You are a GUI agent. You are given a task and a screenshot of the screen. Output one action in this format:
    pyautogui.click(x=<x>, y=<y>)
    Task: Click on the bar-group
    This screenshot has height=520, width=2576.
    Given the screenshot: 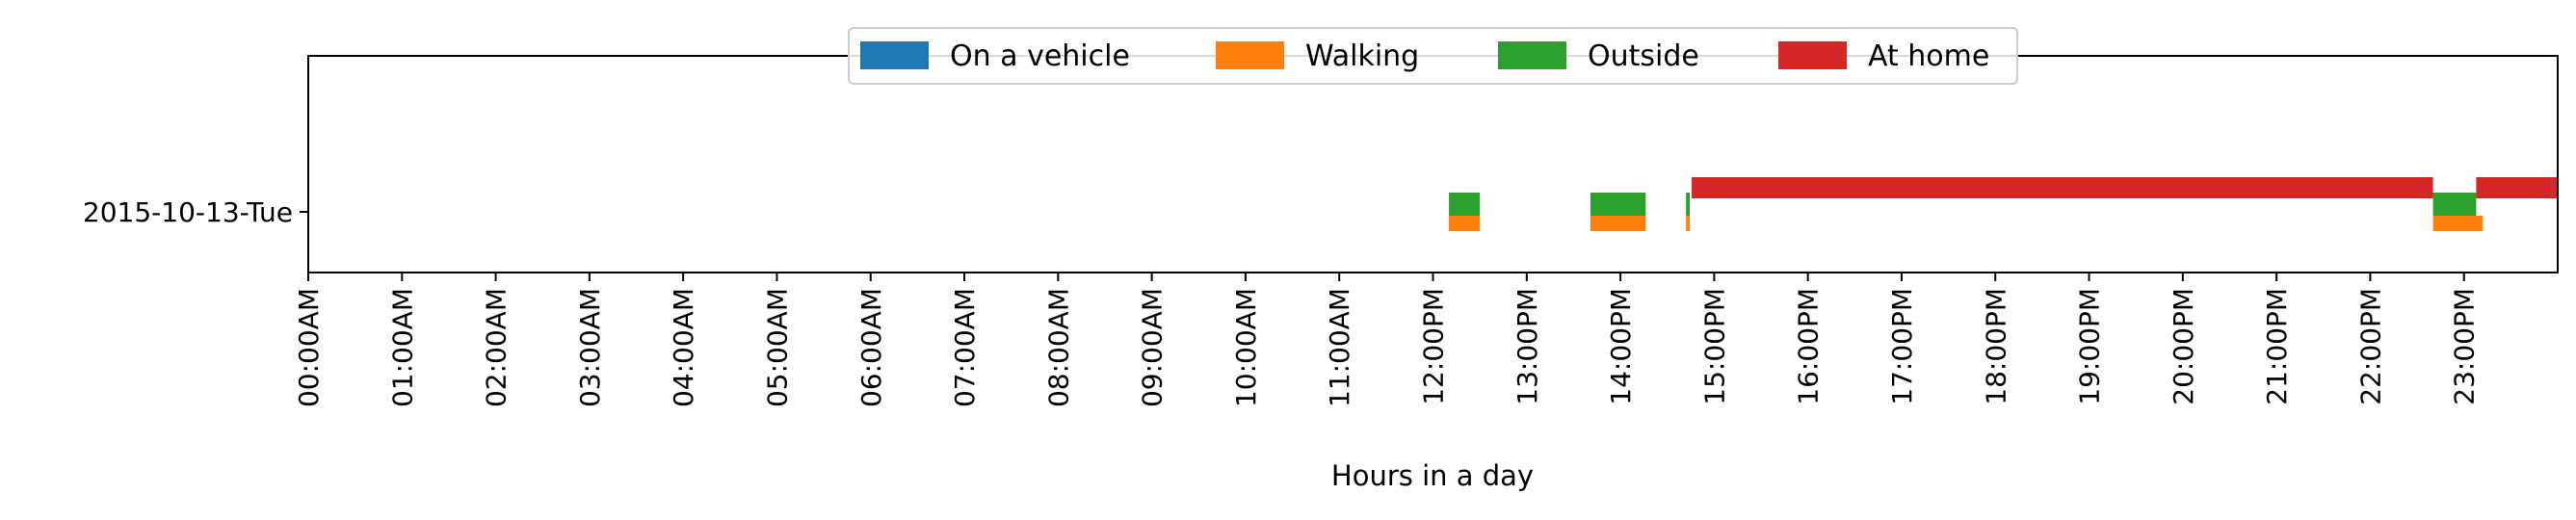 What is the action you would take?
    pyautogui.click(x=2004, y=204)
    